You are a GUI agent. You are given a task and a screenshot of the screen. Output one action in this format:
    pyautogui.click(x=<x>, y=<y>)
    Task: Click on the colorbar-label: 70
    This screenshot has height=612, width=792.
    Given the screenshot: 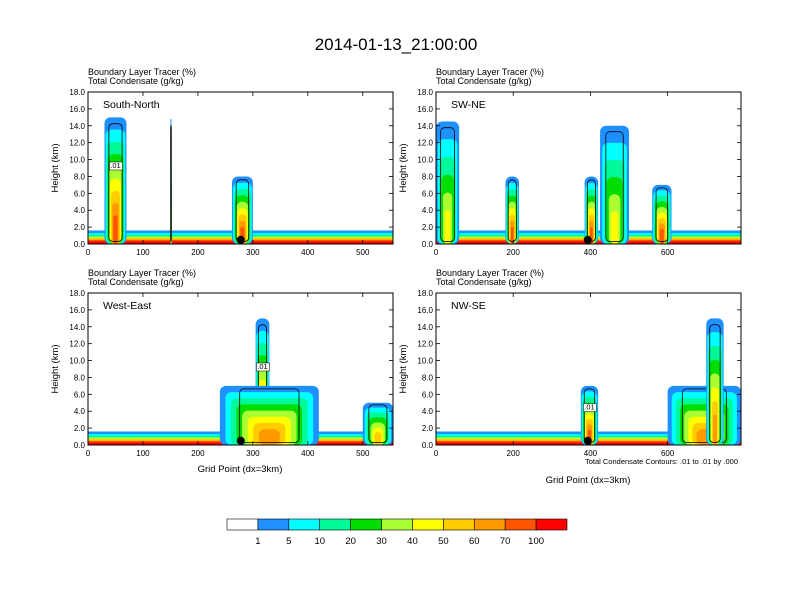 What is the action you would take?
    pyautogui.click(x=505, y=541)
    